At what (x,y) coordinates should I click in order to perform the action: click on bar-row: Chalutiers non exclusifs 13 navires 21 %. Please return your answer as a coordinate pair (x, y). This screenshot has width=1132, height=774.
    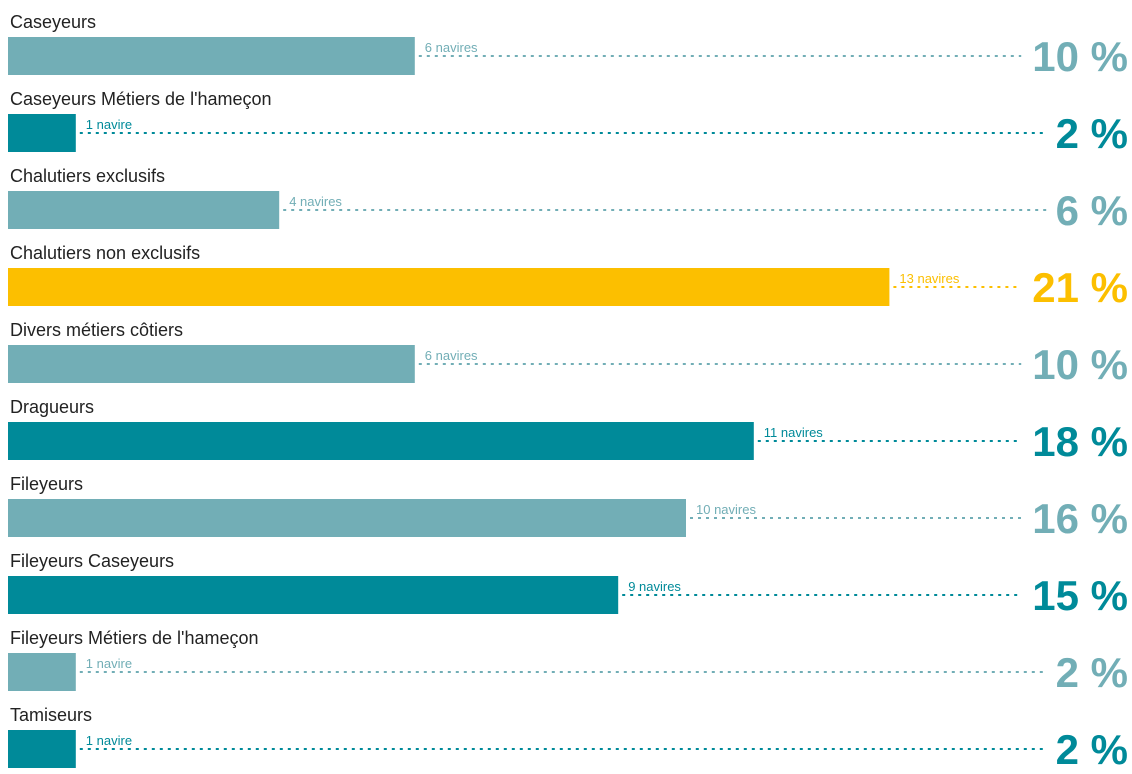
    Looking at the image, I should click on (568, 277).